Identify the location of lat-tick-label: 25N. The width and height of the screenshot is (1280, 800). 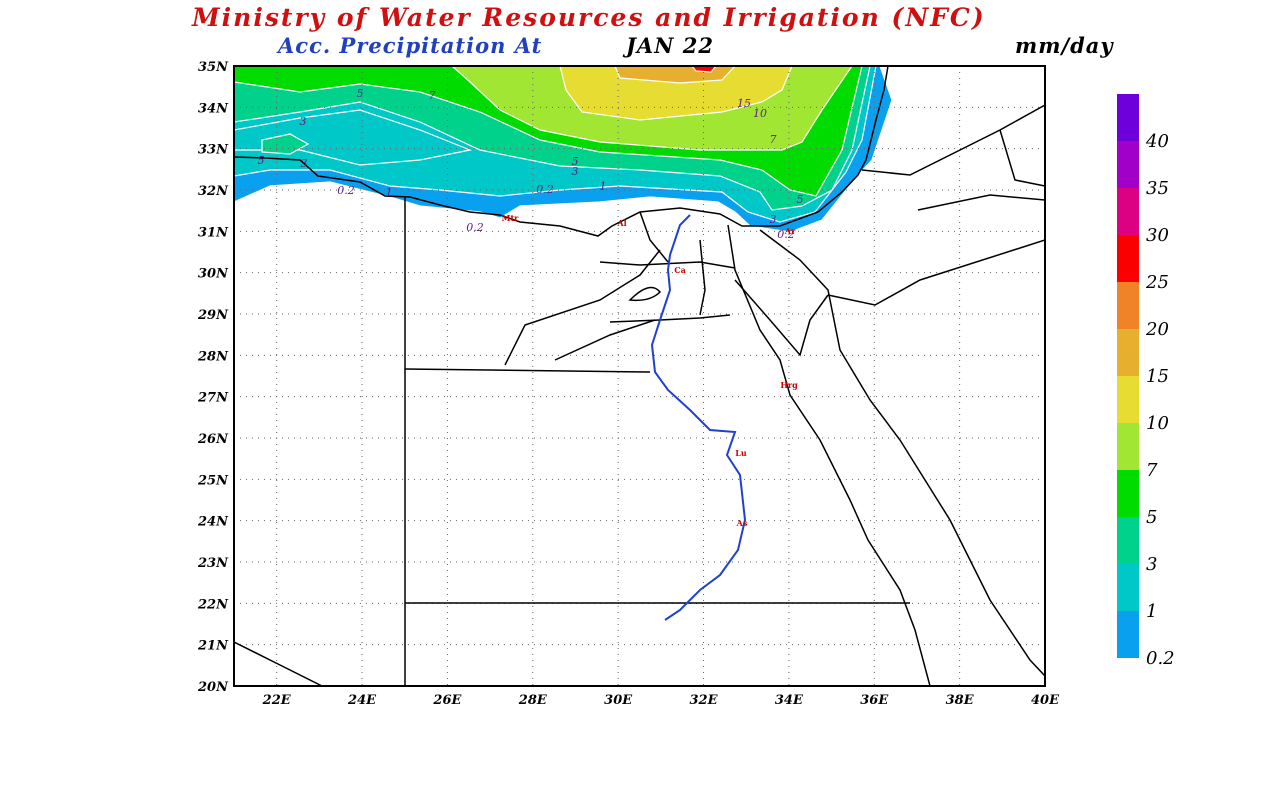
(213, 480).